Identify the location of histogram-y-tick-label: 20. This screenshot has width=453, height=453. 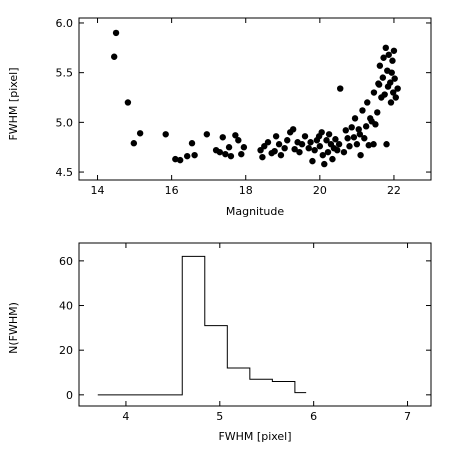
(66, 350).